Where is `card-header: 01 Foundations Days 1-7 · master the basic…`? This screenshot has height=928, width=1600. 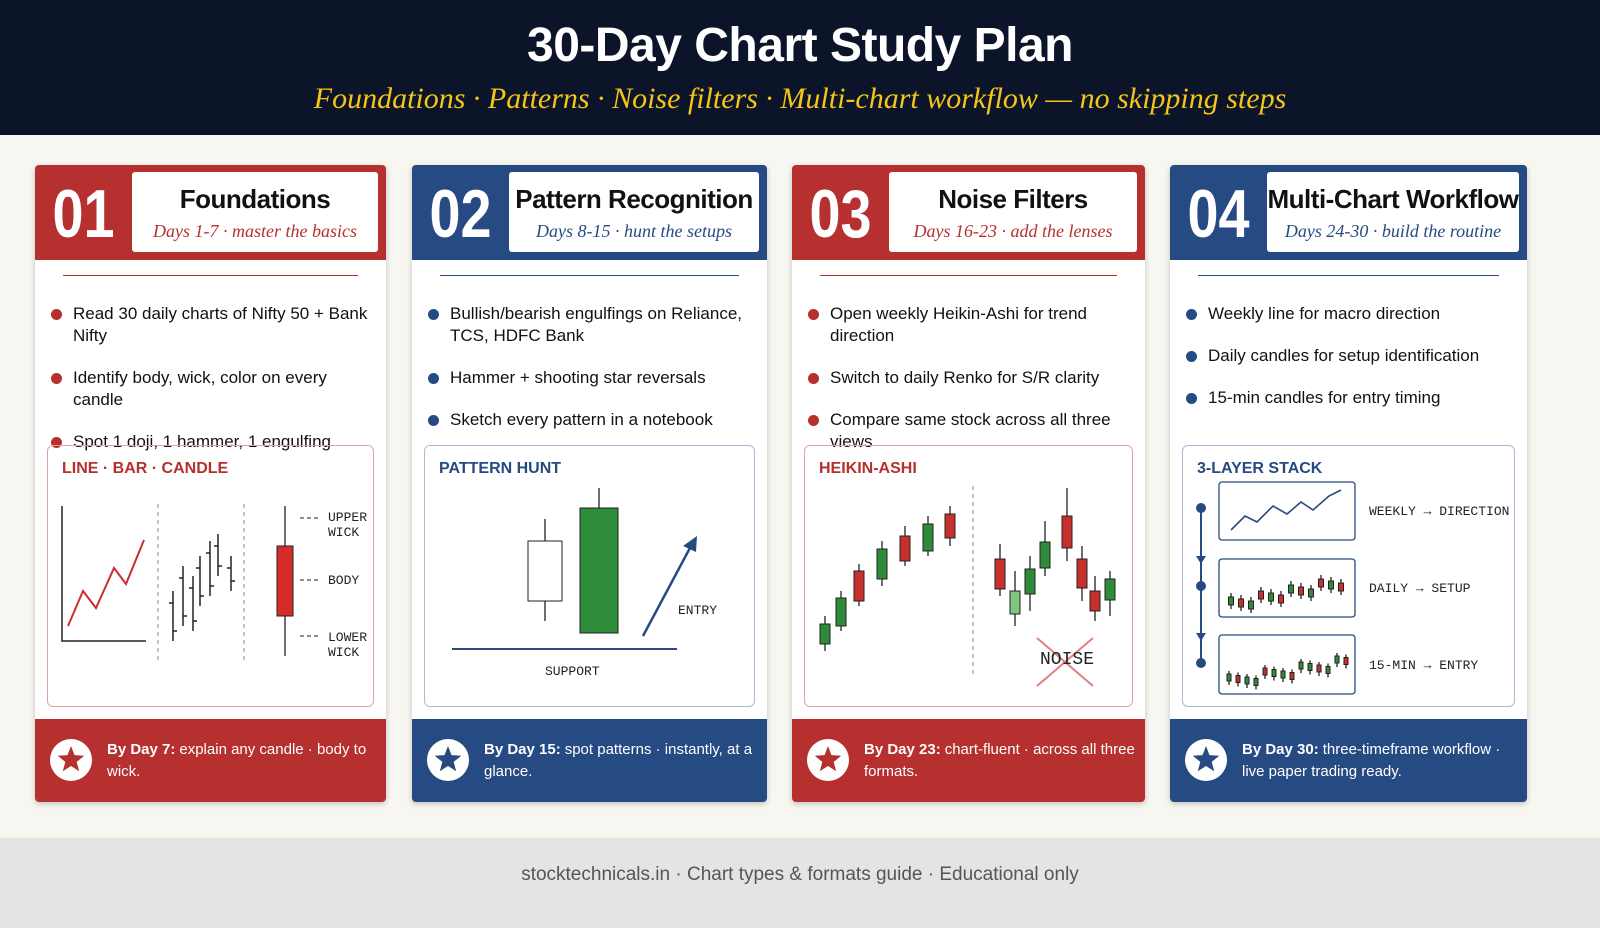 card-header: 01 Foundations Days 1-7 · master the basic… is located at coordinates (210, 212).